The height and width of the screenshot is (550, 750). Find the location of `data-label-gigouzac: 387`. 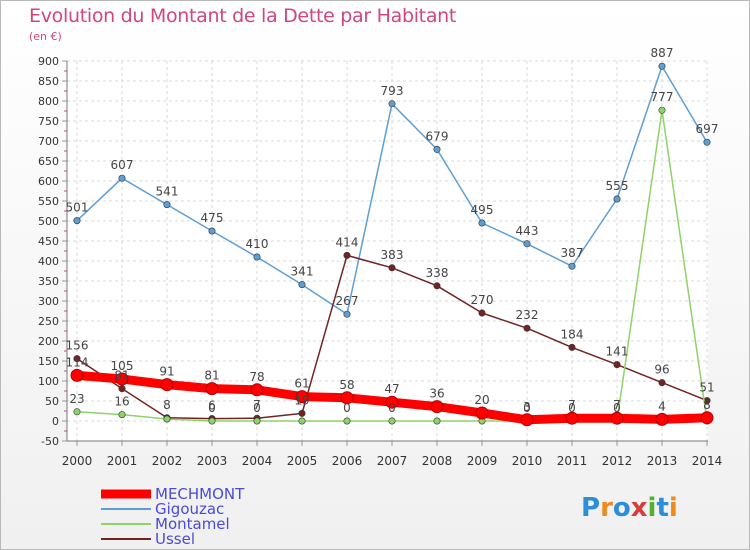

data-label-gigouzac: 387 is located at coordinates (572, 253).